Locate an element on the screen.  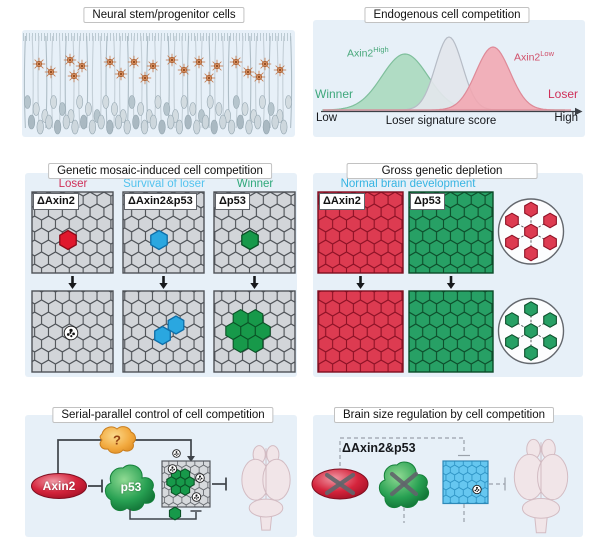
unknown-factor-blob is located at coordinates (117, 440).